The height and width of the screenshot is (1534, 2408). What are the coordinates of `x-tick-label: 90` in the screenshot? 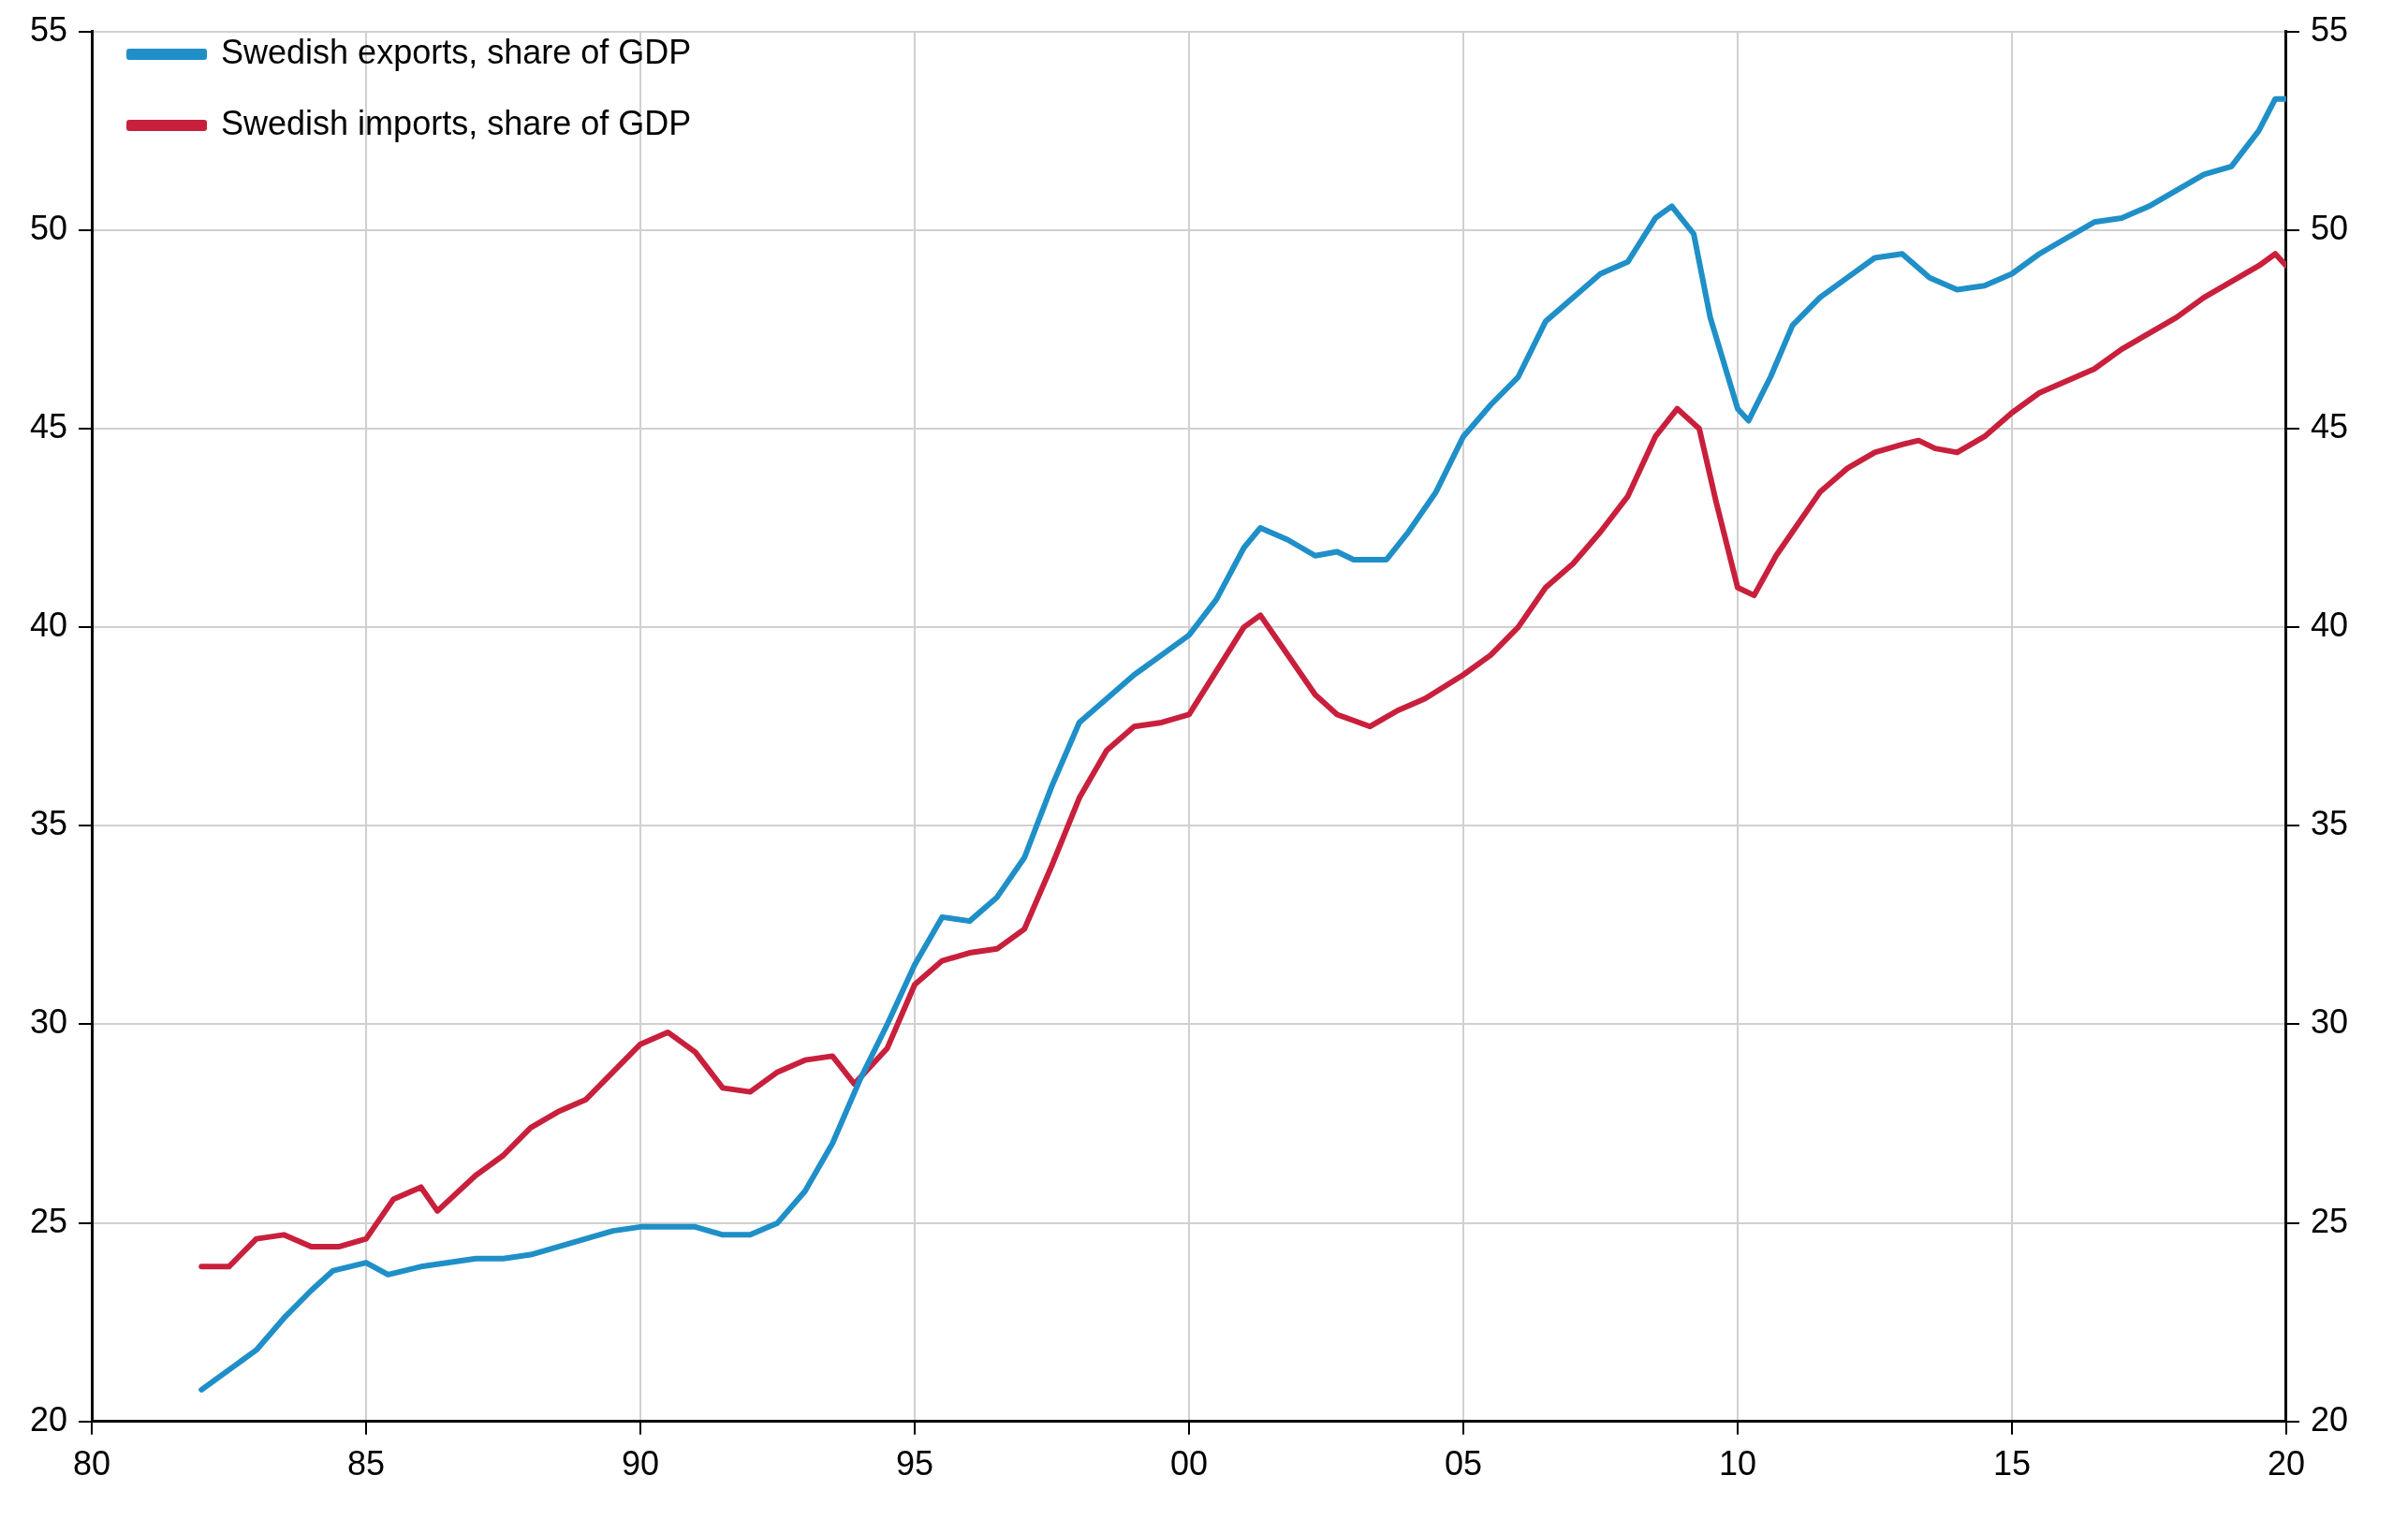 It's located at (641, 1463).